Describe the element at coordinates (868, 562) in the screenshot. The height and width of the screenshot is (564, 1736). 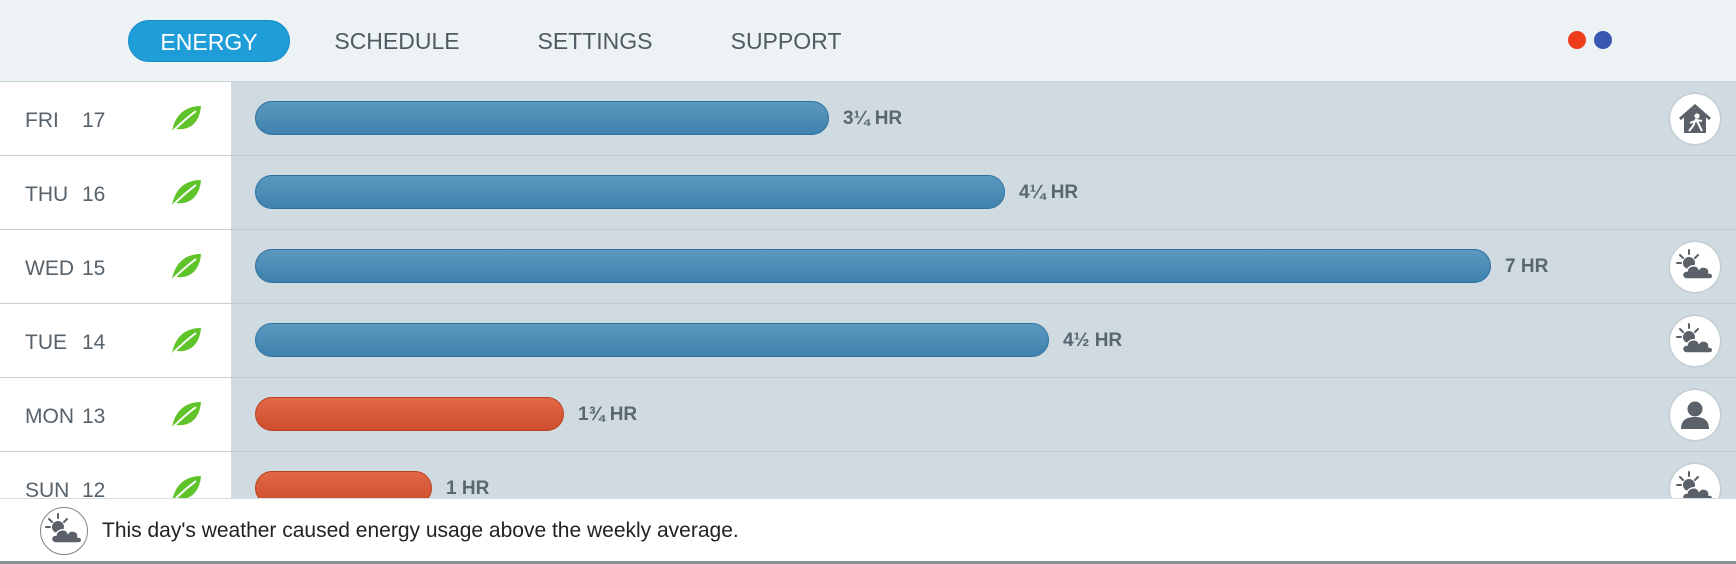
I see `divider` at that location.